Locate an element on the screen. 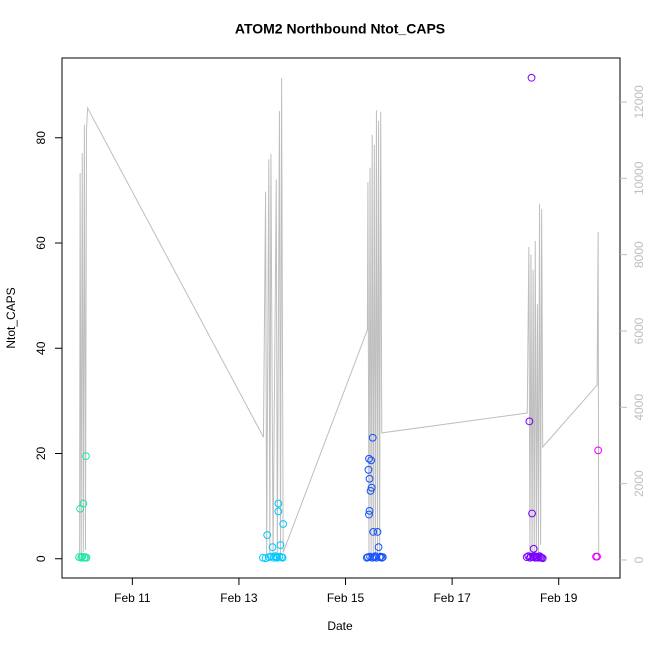 This screenshot has width=650, height=650. x-tick-label: Feb 15 is located at coordinates (346, 598).